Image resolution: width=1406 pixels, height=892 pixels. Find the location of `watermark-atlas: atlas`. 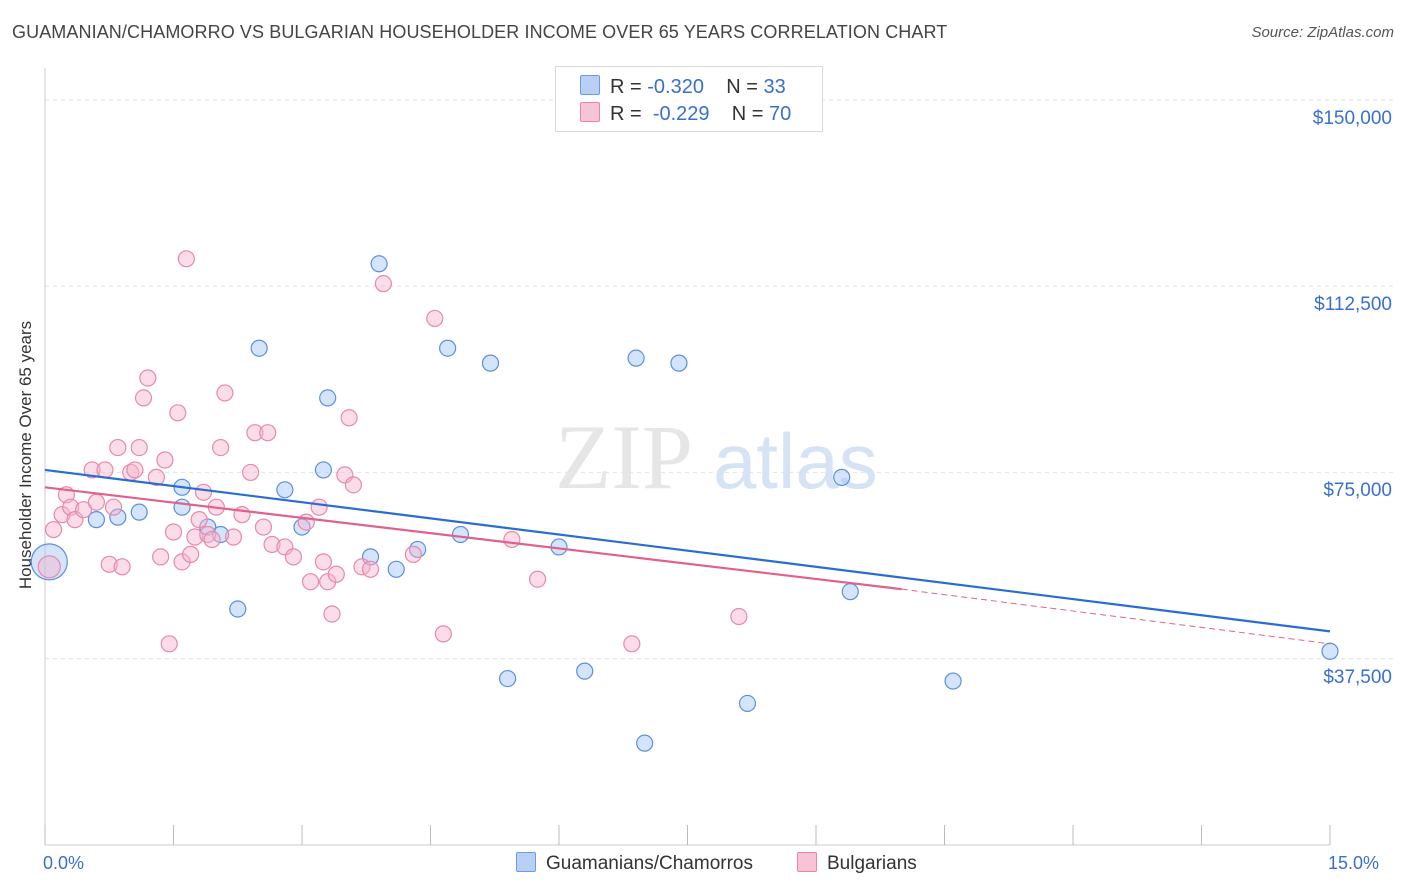

watermark-atlas: atlas is located at coordinates (795, 461).